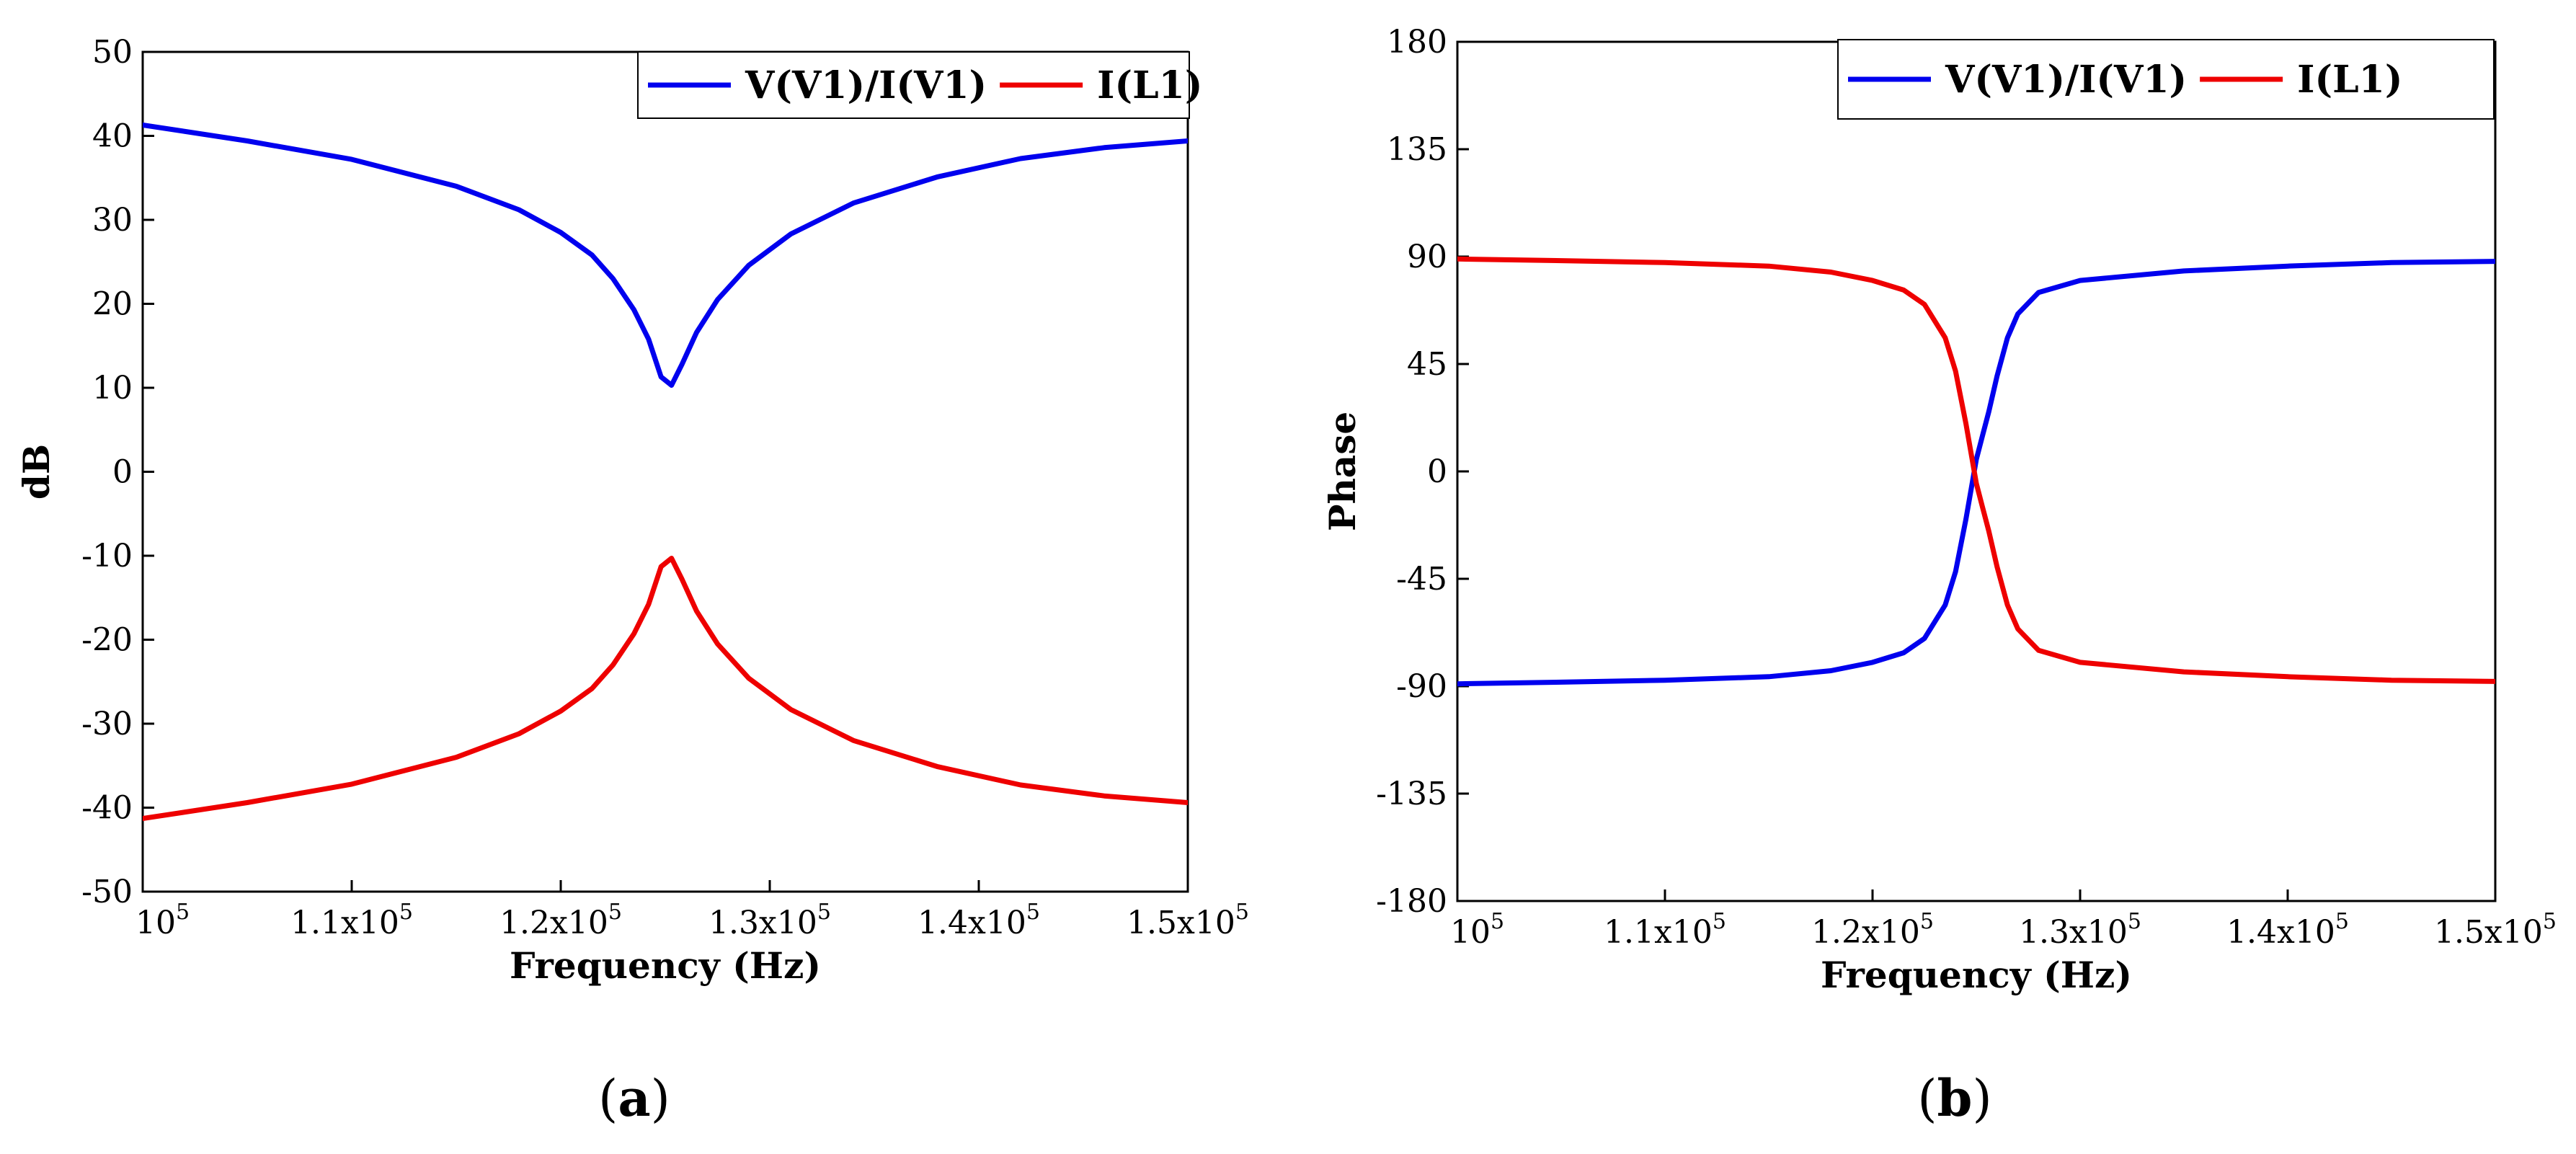 The image size is (2576, 1154). What do you see at coordinates (1181, 923) in the screenshot?
I see `panel-a-x-tick-mantissa: 1.5x10` at bounding box center [1181, 923].